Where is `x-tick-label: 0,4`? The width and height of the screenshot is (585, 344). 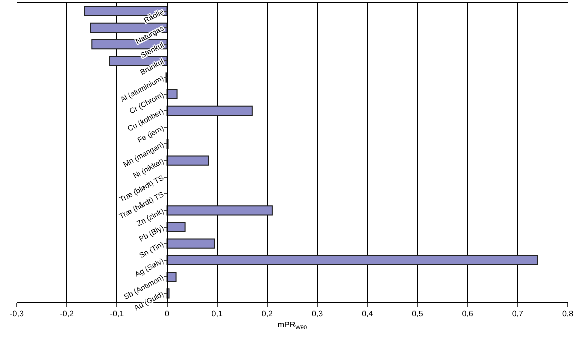
x-tick-label: 0,4 is located at coordinates (368, 314).